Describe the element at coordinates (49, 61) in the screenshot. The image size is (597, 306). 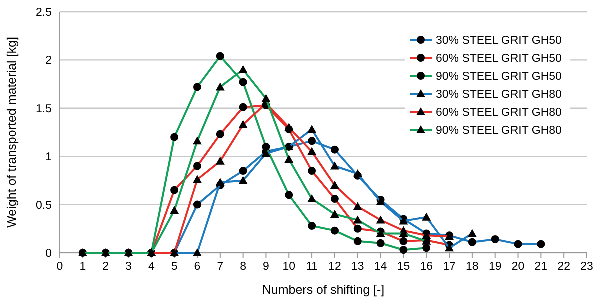
I see `y-tick-label: 2` at that location.